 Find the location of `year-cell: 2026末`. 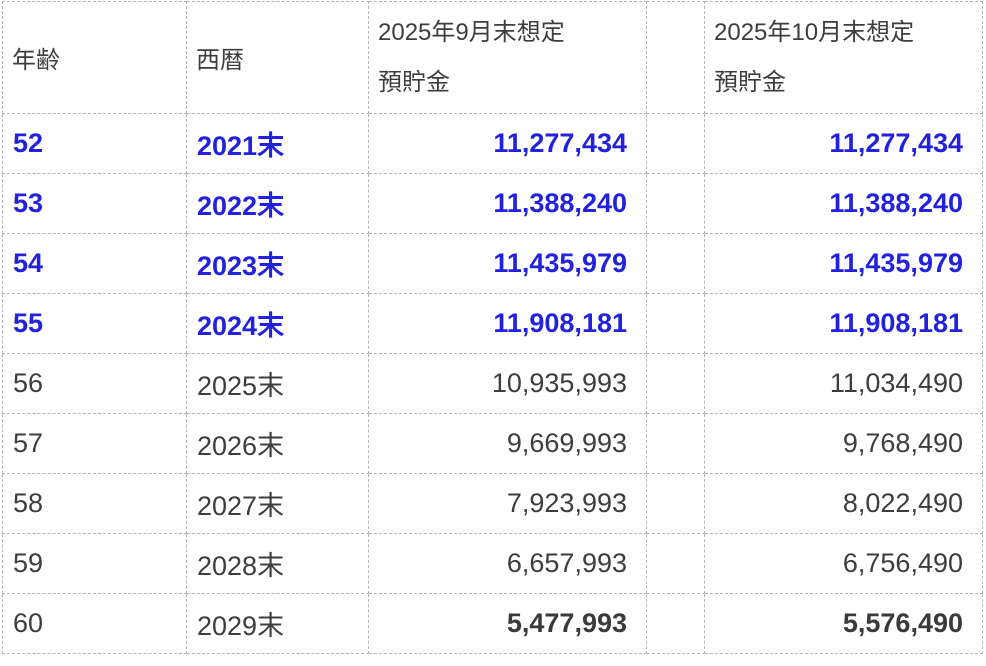

year-cell: 2026末 is located at coordinates (277, 443).